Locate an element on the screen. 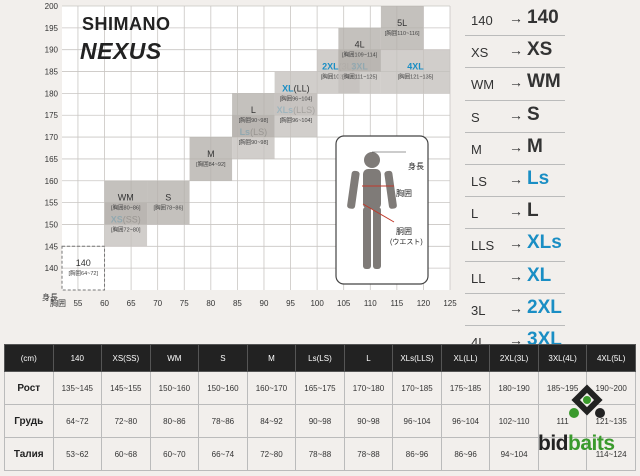  size-box-label: XL(LL) is located at coordinates (296, 88).